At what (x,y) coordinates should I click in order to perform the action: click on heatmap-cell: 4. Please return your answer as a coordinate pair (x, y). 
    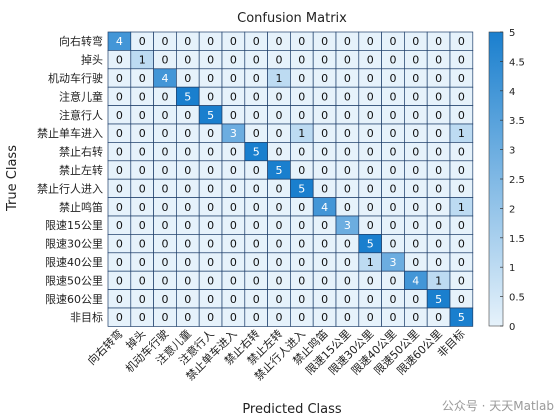
    Looking at the image, I should click on (165, 78).